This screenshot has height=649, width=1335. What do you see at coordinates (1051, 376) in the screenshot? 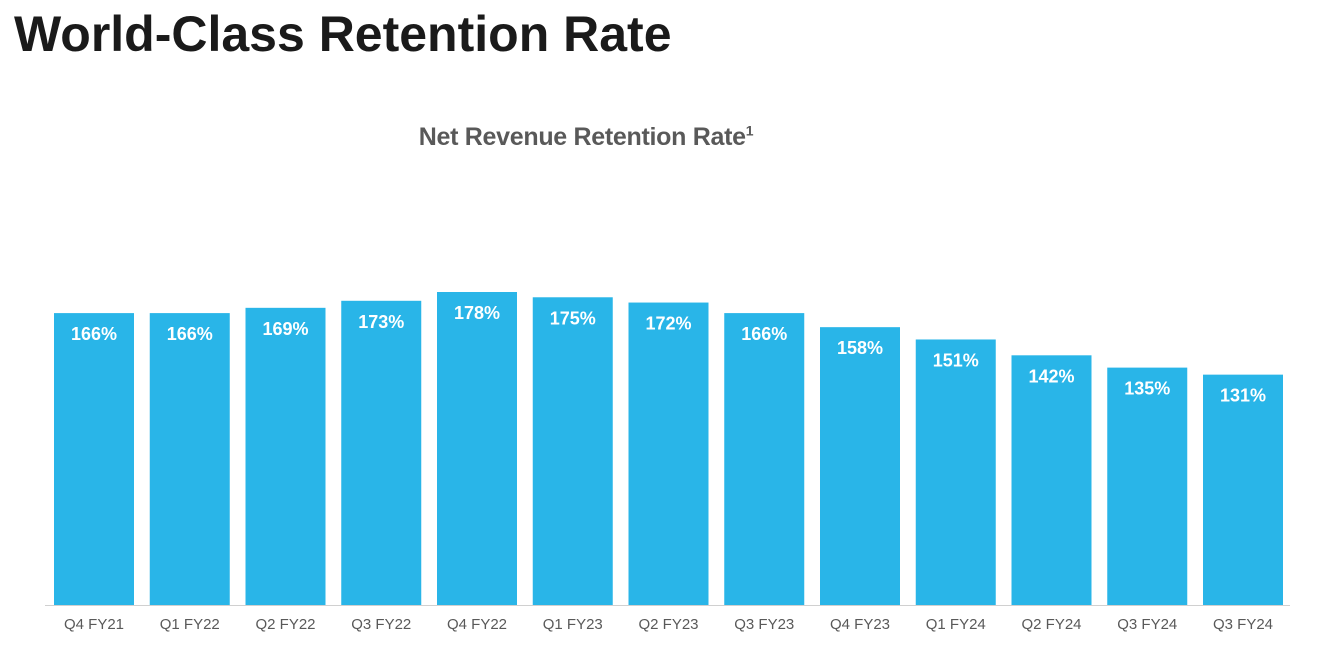
I see `bar-value-label-11: 142%` at bounding box center [1051, 376].